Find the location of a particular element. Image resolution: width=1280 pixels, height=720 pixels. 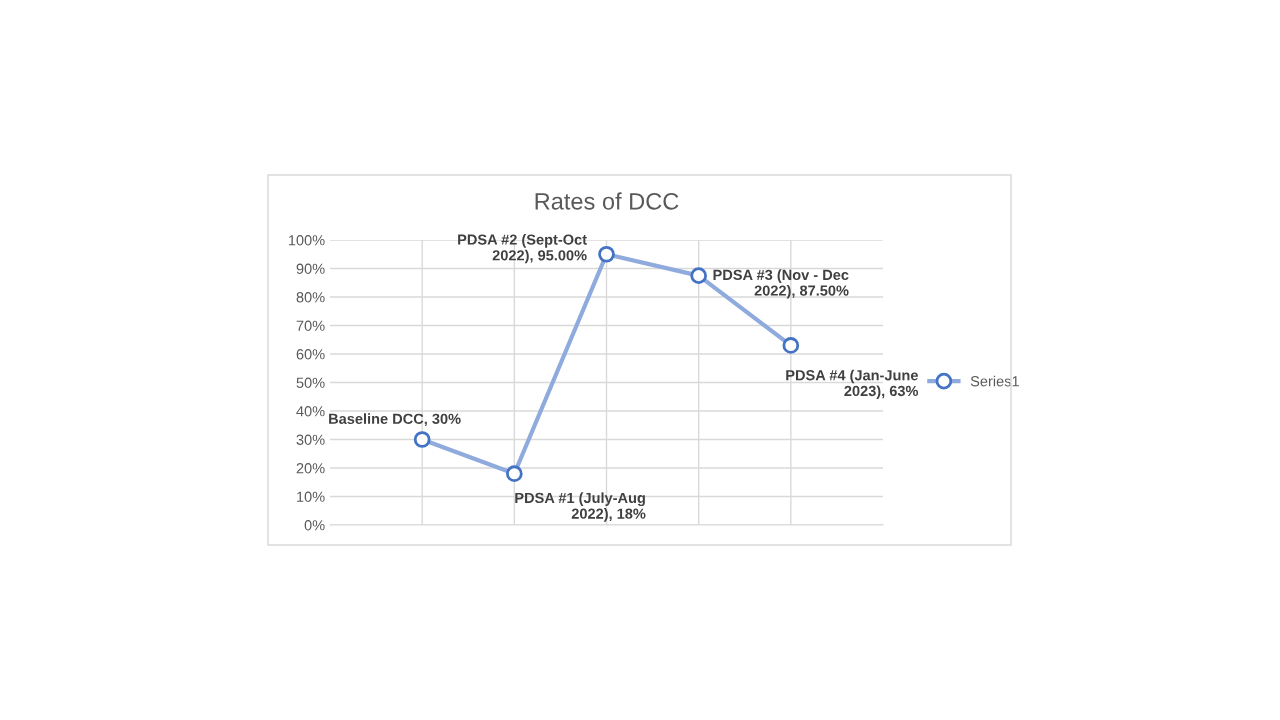

y-tick-label: 10% is located at coordinates (311, 496).